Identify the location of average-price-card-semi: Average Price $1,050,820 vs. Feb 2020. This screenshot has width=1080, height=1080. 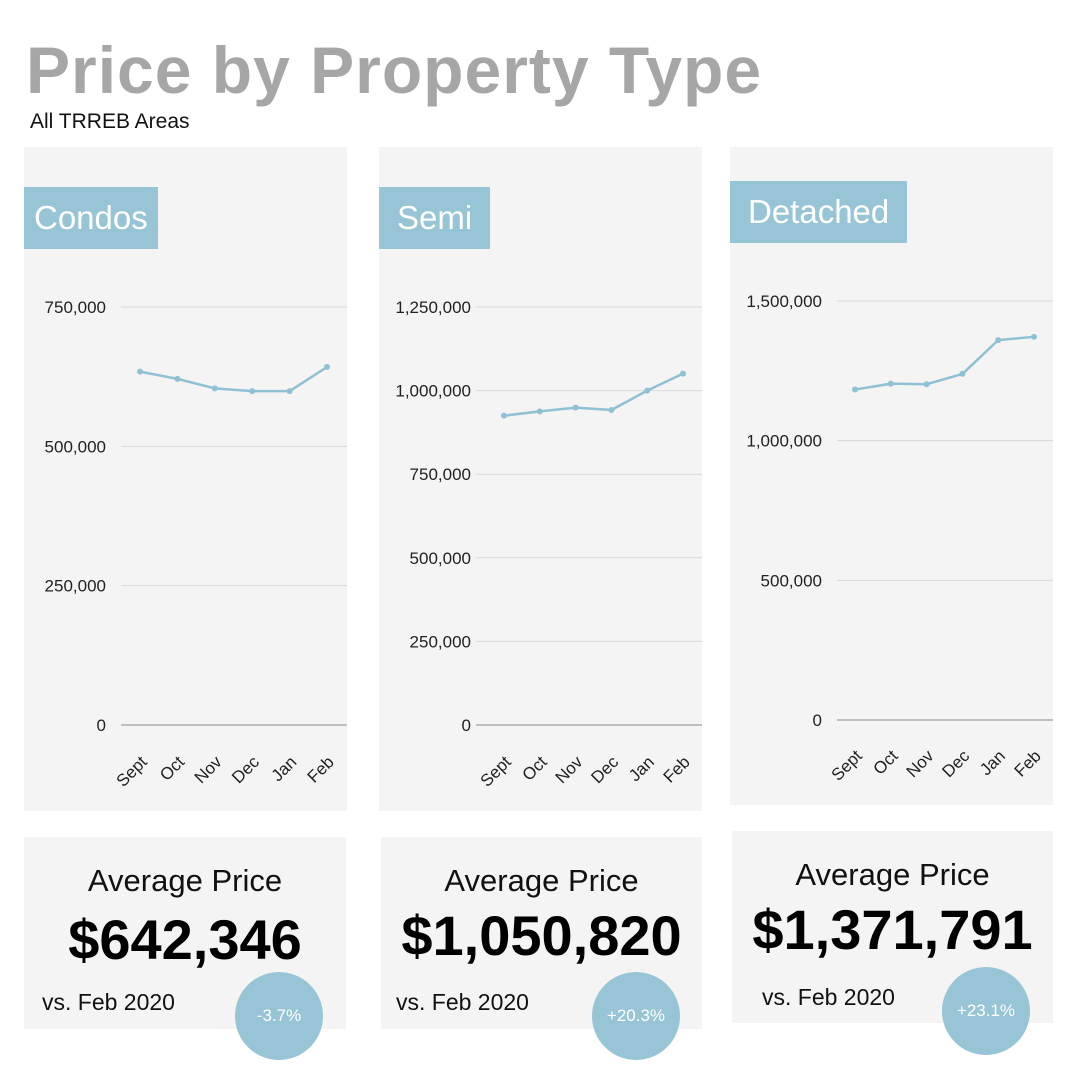
(541, 933).